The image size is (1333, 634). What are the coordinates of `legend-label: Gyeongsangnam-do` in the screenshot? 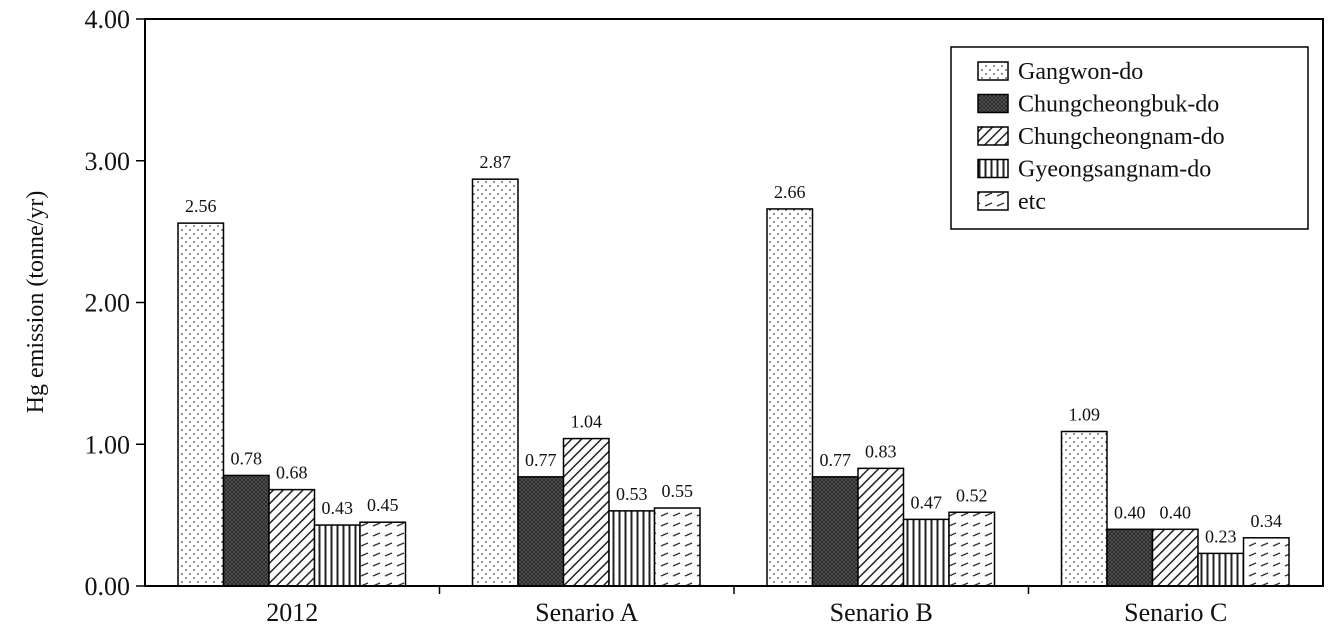 It's located at (1114, 170).